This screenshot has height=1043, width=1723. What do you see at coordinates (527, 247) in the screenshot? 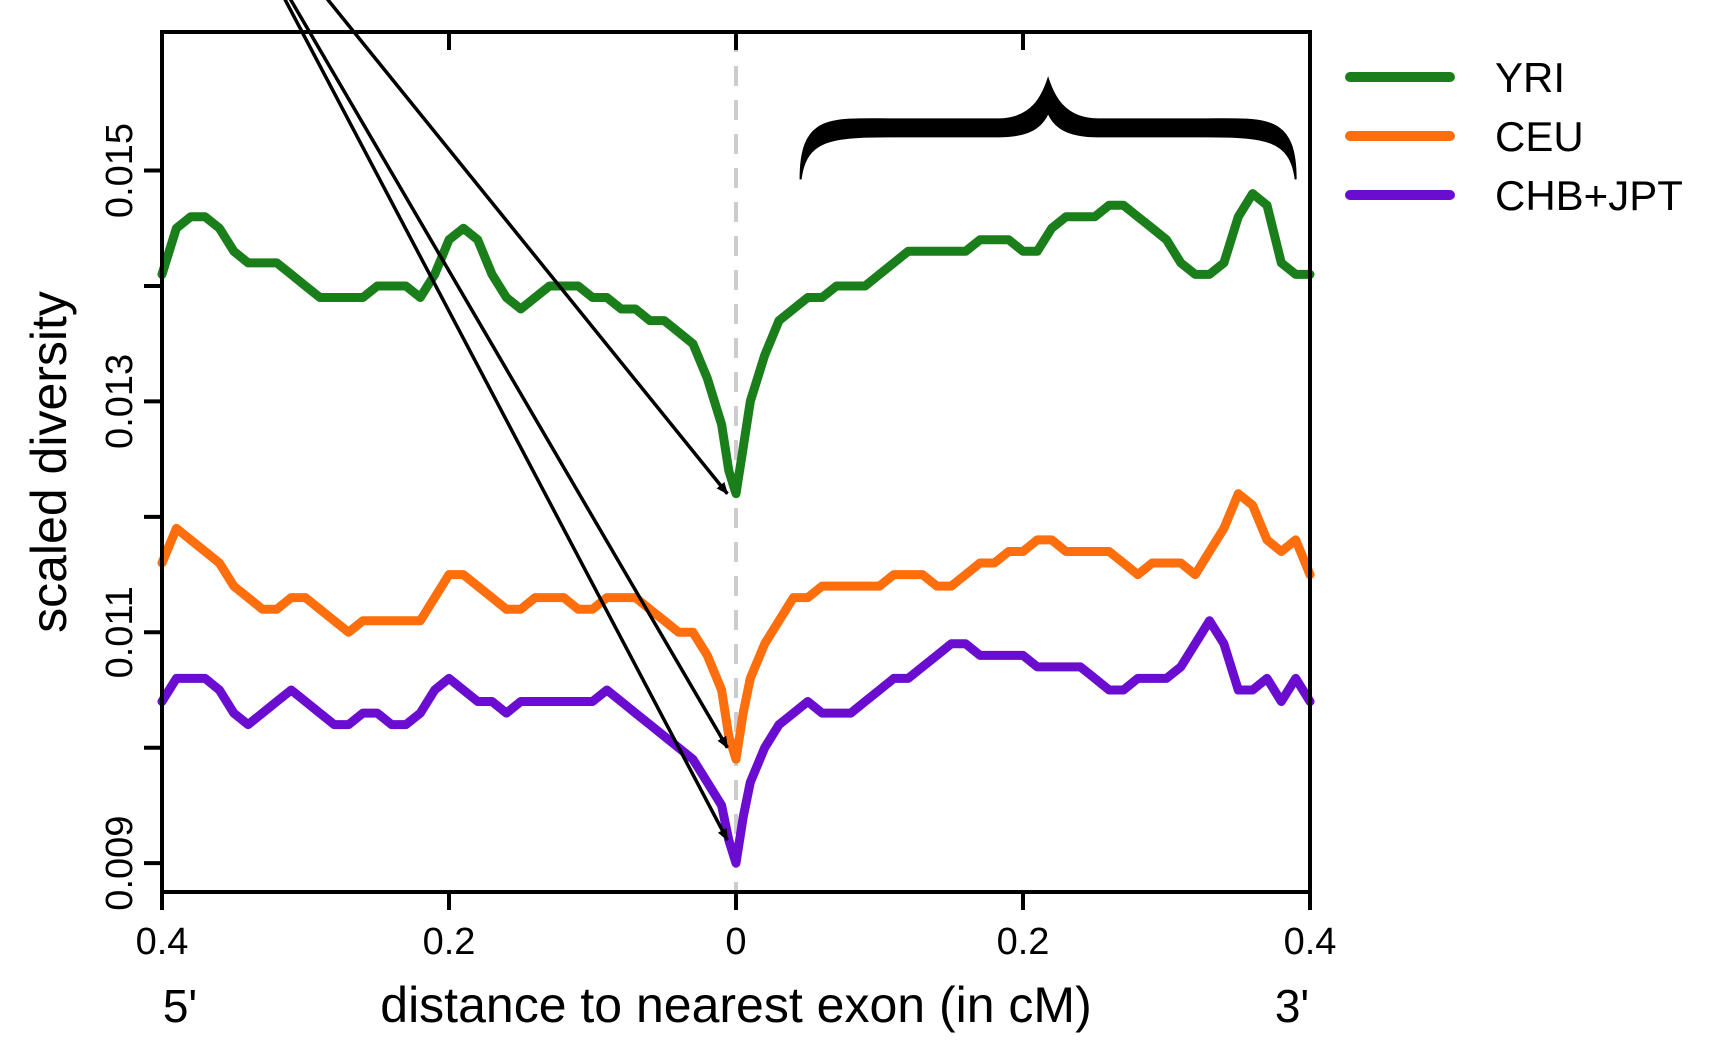
I see `annotation-arrow-yri` at bounding box center [527, 247].